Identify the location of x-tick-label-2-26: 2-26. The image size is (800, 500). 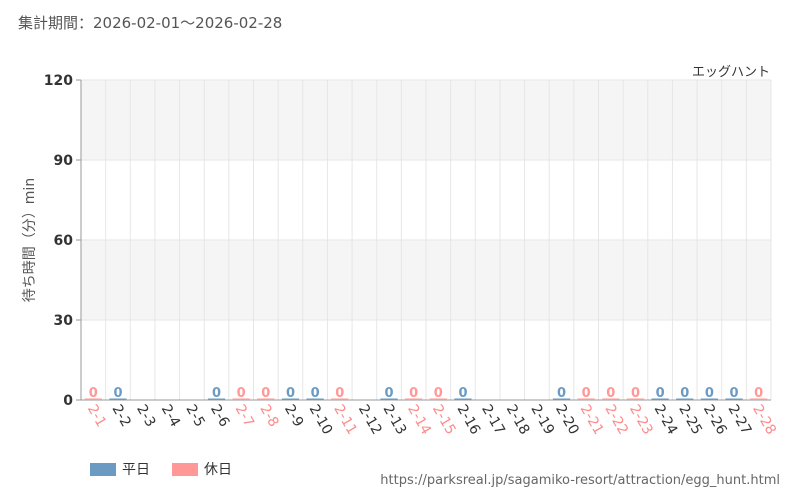
(715, 420).